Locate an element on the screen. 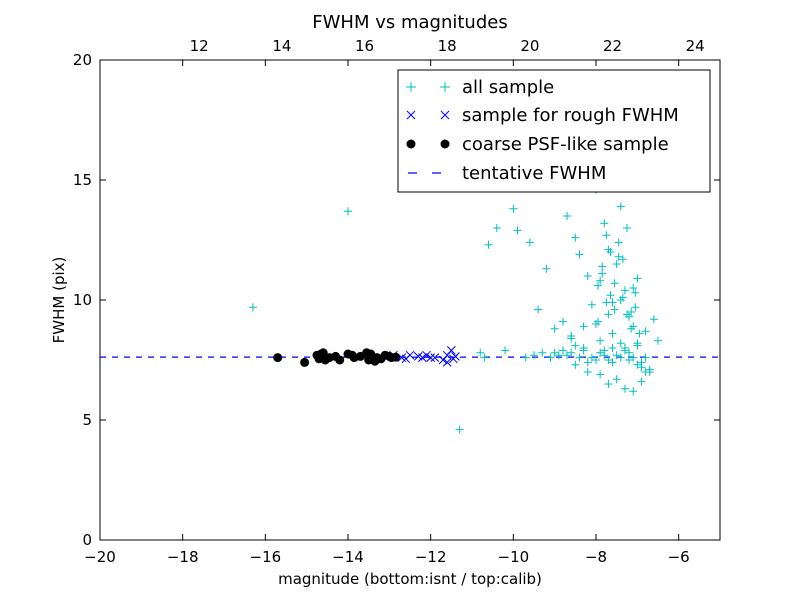 Image resolution: width=800 pixels, height=600 pixels. x-axis-label: magnitude (bottom:isnt / top:calib) is located at coordinates (410, 579).